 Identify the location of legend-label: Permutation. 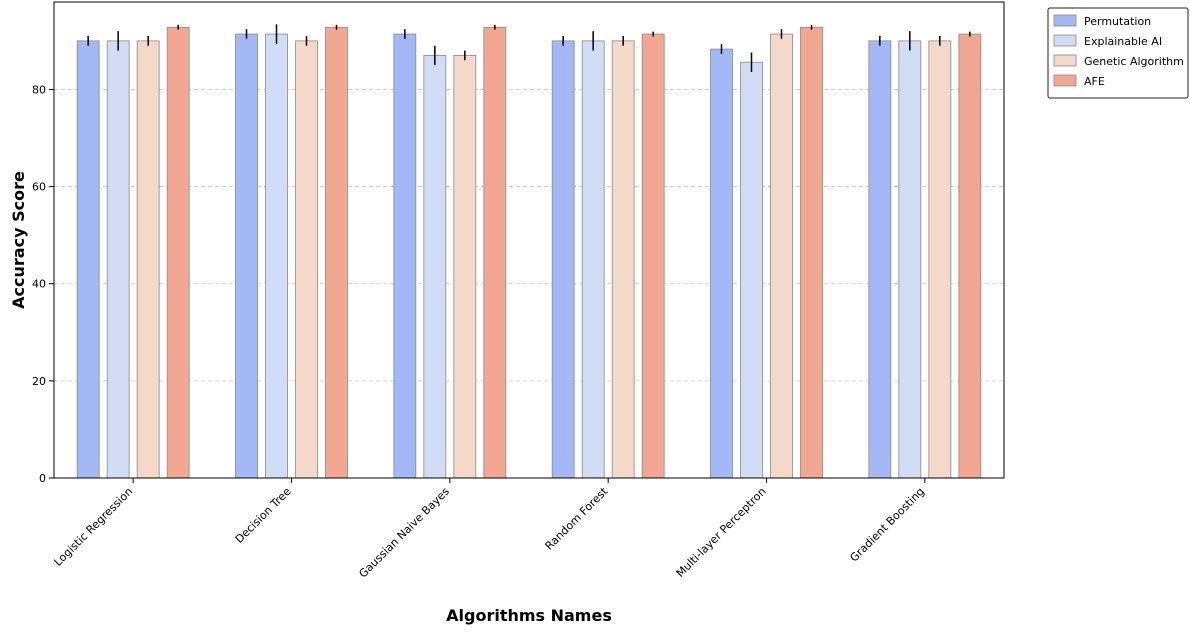
(1117, 21).